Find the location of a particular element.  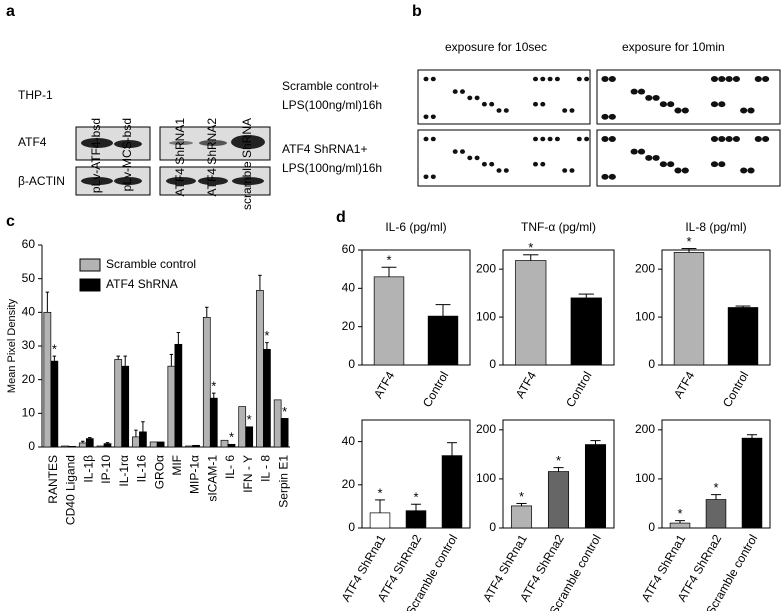

x-tick-label: IFN - Y is located at coordinates (248, 474).